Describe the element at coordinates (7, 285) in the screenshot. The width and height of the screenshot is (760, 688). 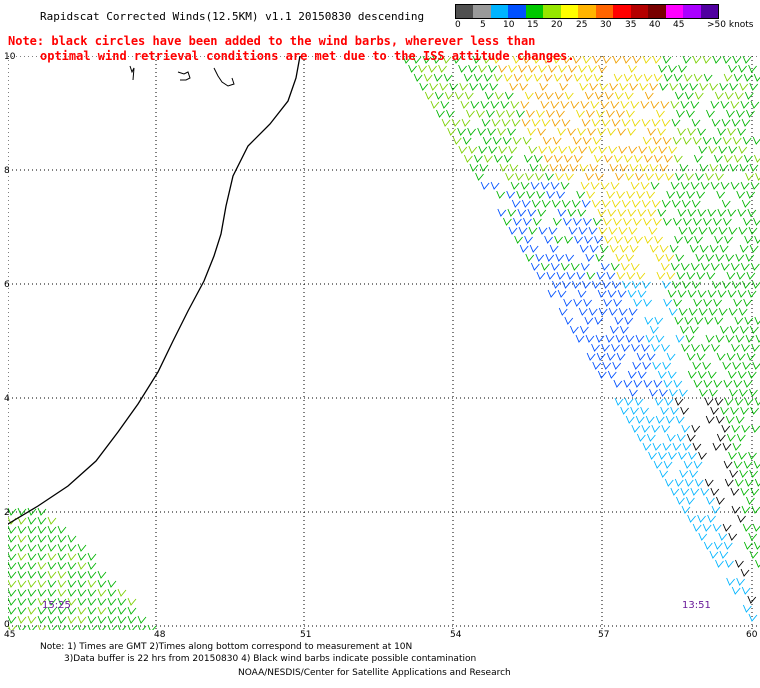
I see `lat-label-6: 6` at that location.